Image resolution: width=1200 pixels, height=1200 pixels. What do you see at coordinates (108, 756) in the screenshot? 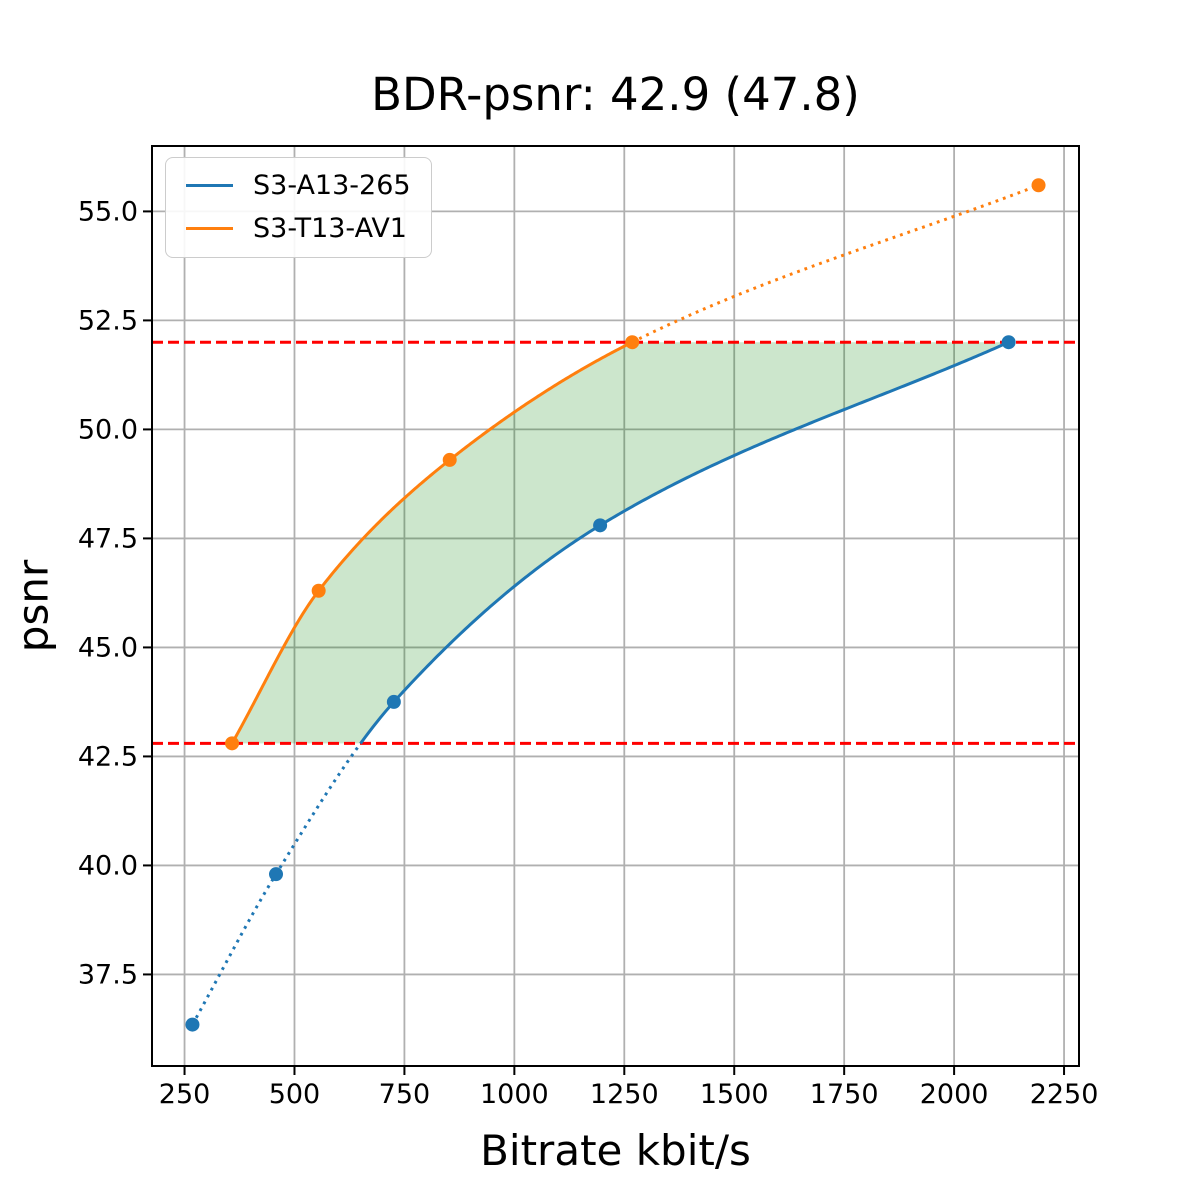
I see `y-tick-label: 42.5` at bounding box center [108, 756].